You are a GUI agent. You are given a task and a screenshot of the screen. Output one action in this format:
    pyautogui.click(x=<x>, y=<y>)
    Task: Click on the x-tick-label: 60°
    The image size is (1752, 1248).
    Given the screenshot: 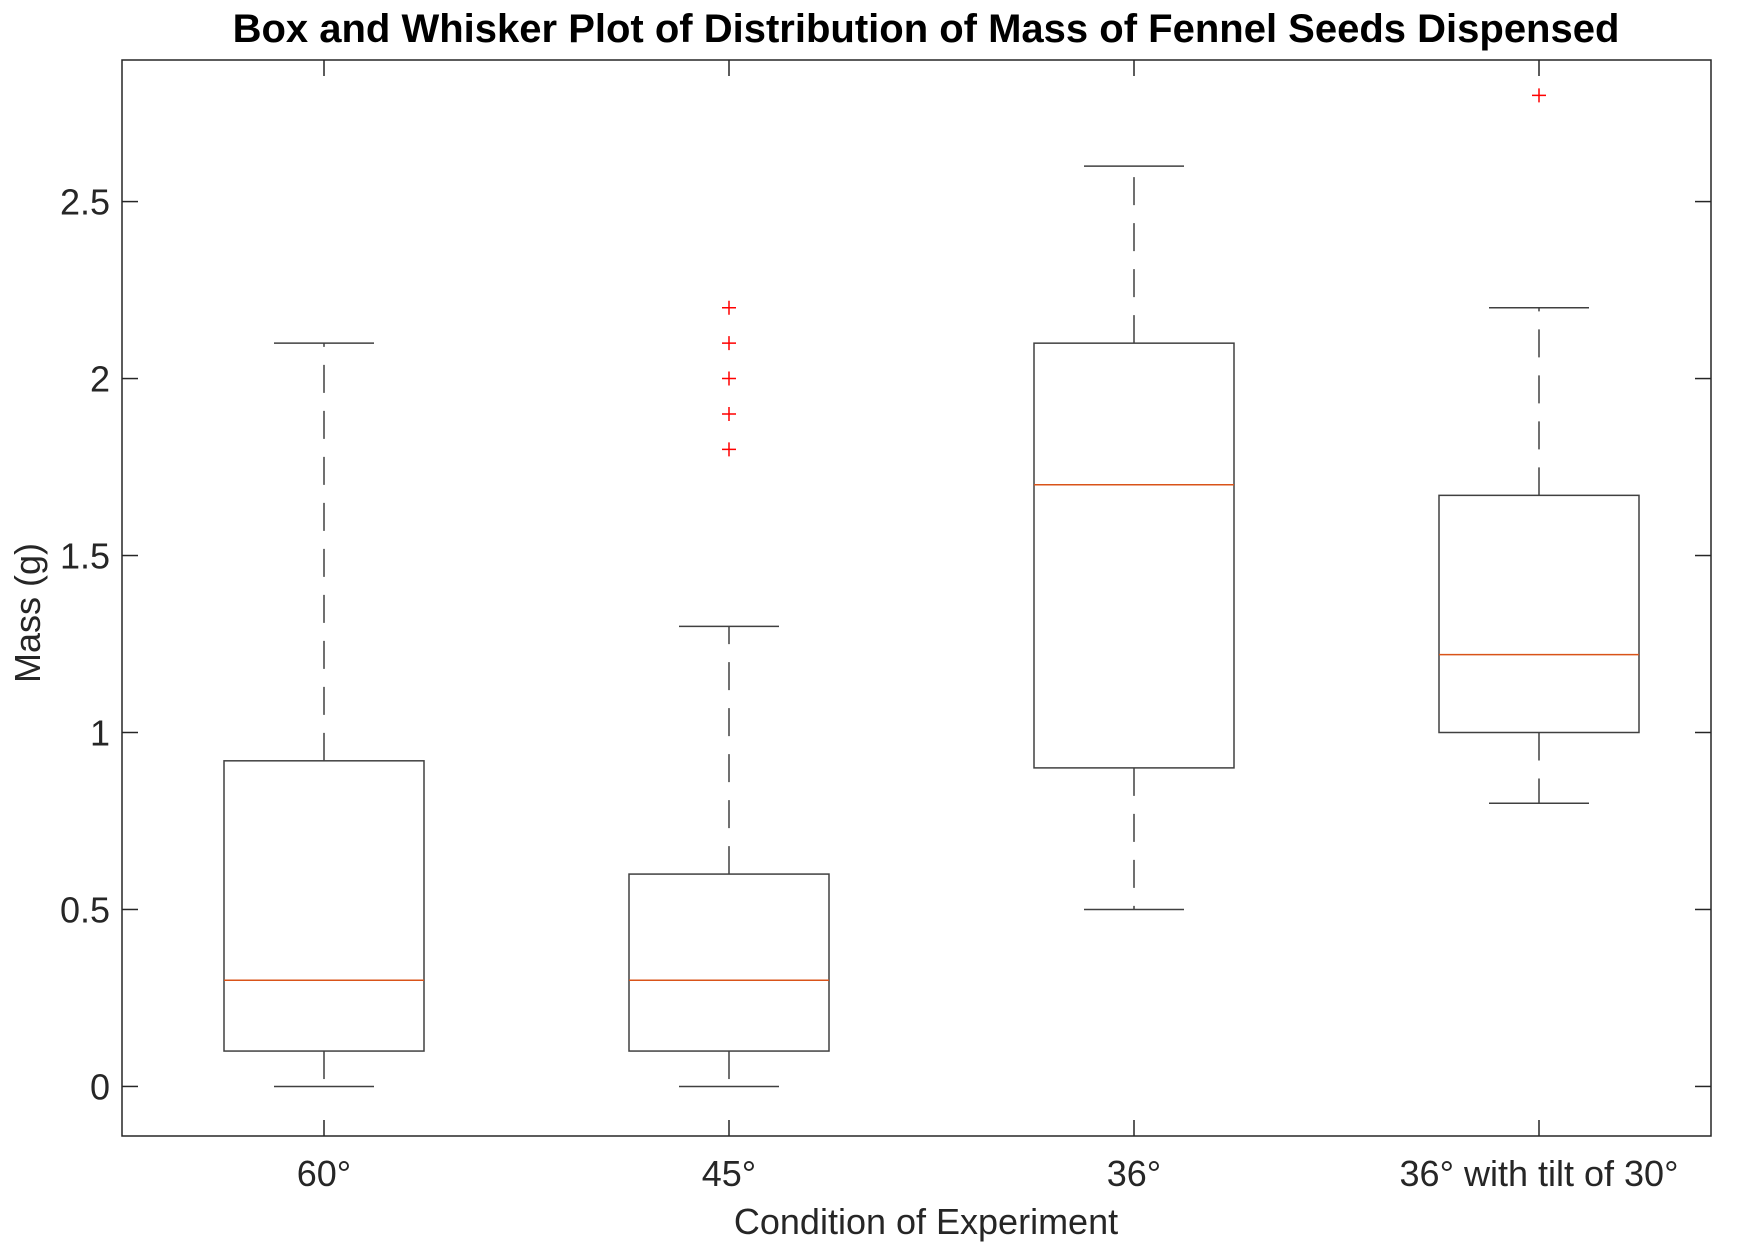 What is the action you would take?
    pyautogui.click(x=324, y=1173)
    